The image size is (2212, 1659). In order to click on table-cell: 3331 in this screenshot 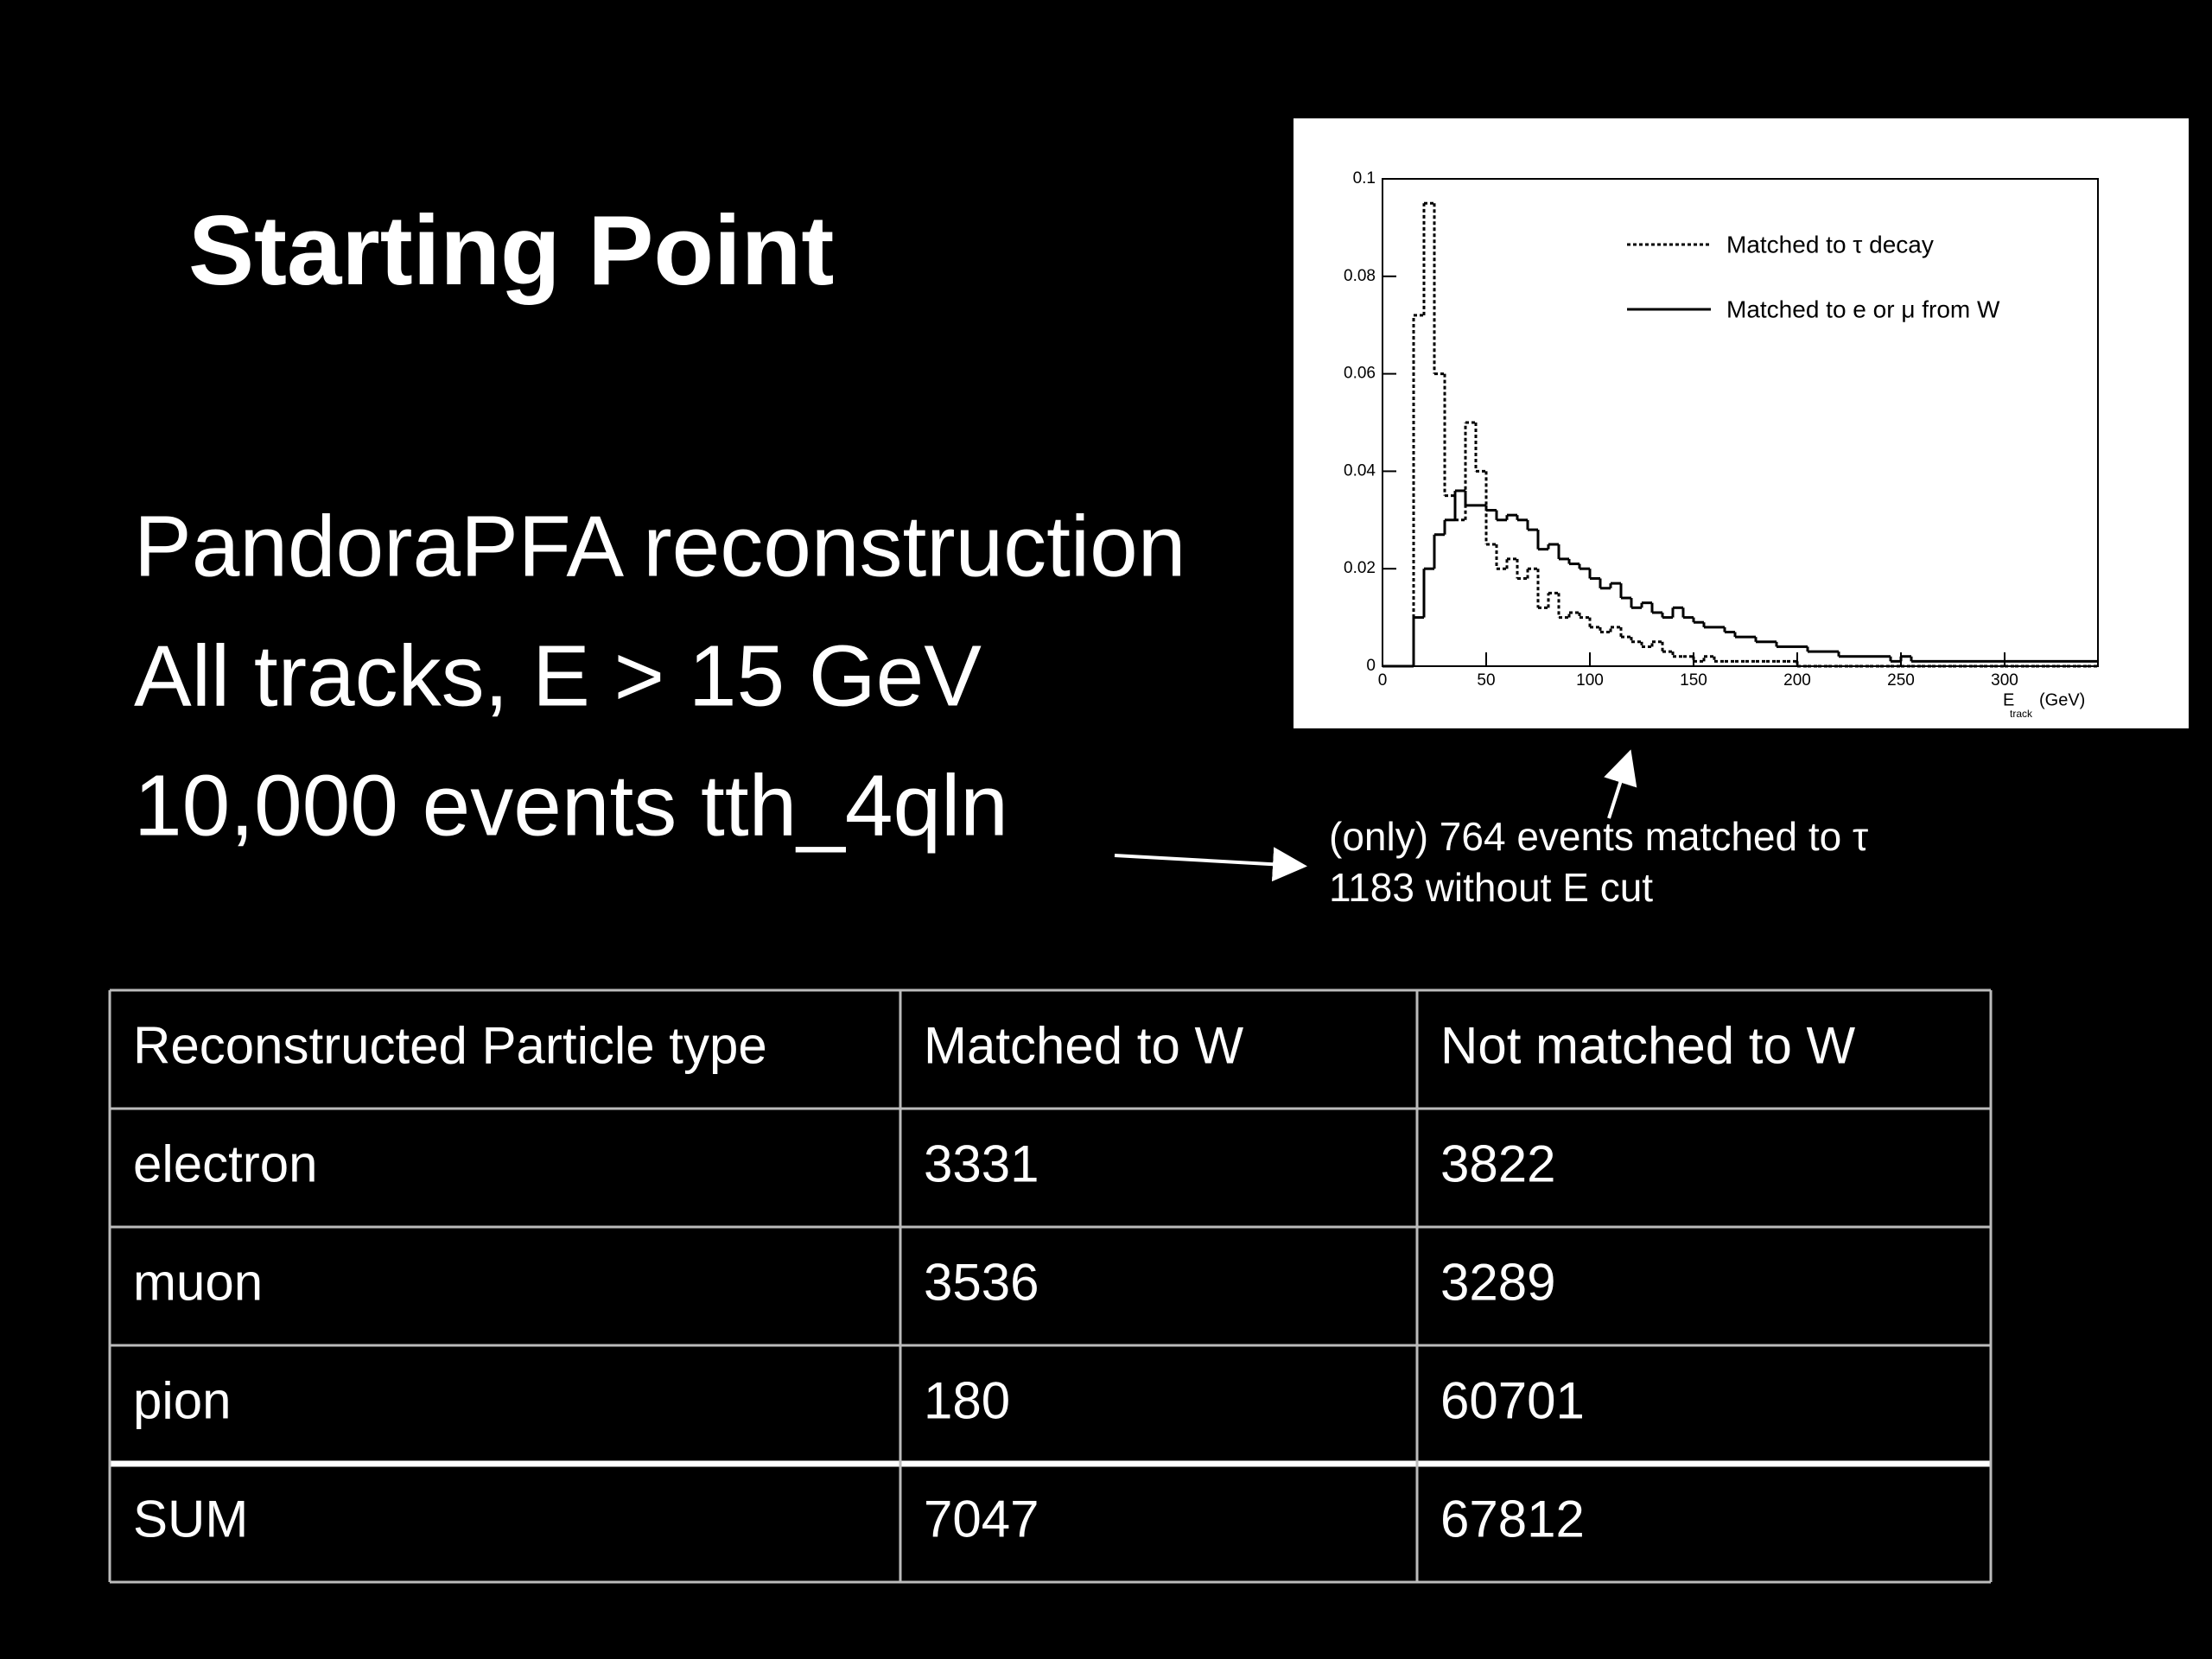, I will do `click(982, 1163)`.